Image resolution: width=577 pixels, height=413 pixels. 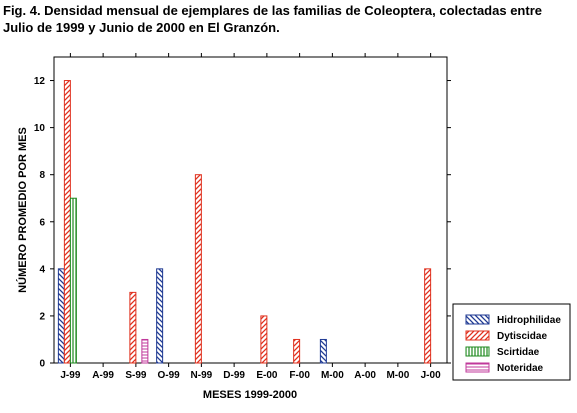 What do you see at coordinates (136, 375) in the screenshot?
I see `x-tick-label: S-99` at bounding box center [136, 375].